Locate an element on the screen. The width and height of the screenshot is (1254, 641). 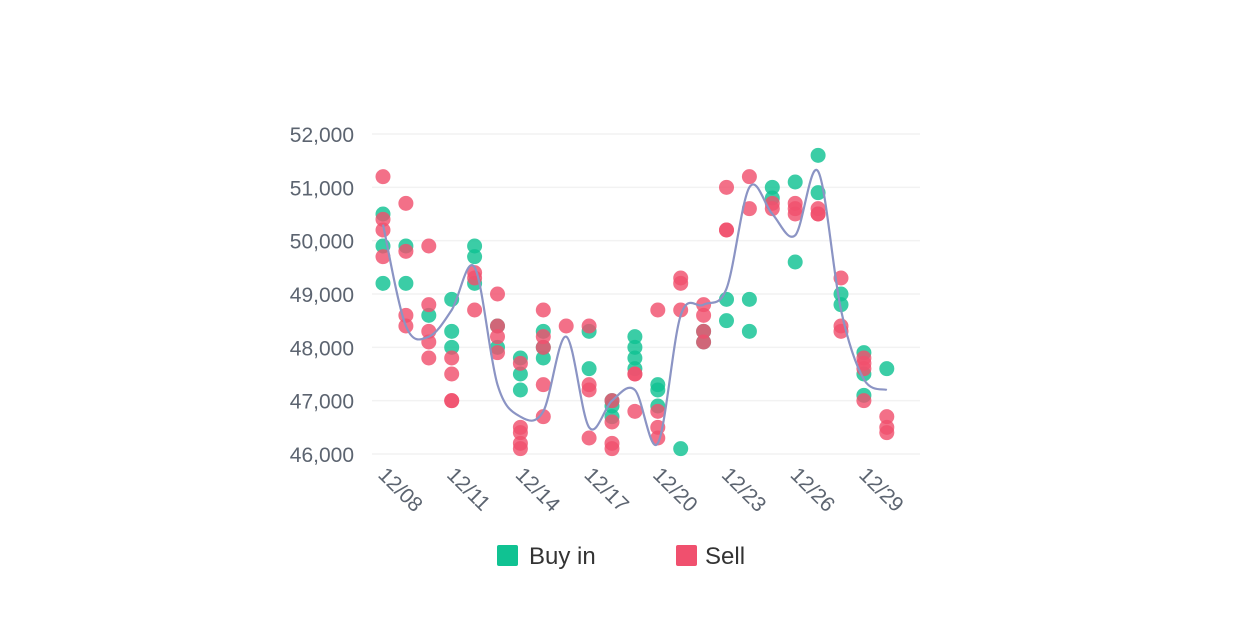
x-tick-label: 12/20 is located at coordinates (674, 489).